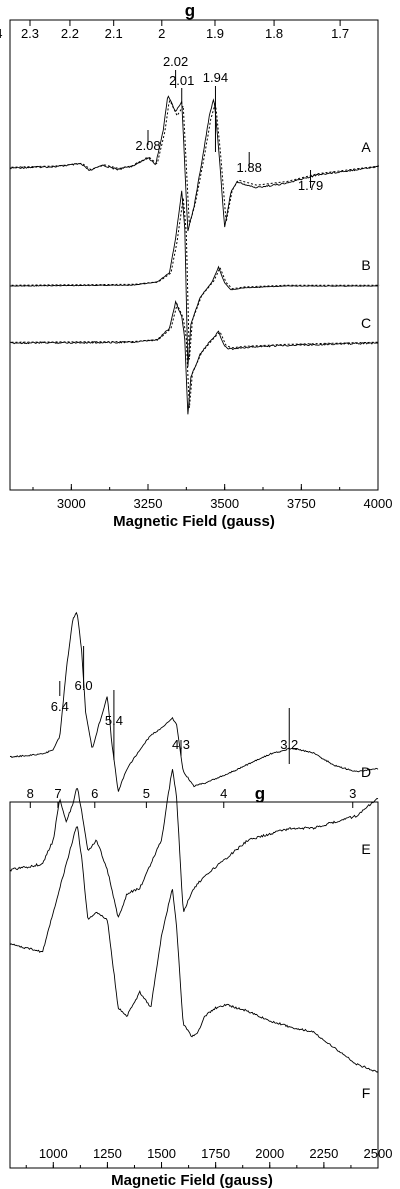  I want to click on trace-label-F: F, so click(366, 1093).